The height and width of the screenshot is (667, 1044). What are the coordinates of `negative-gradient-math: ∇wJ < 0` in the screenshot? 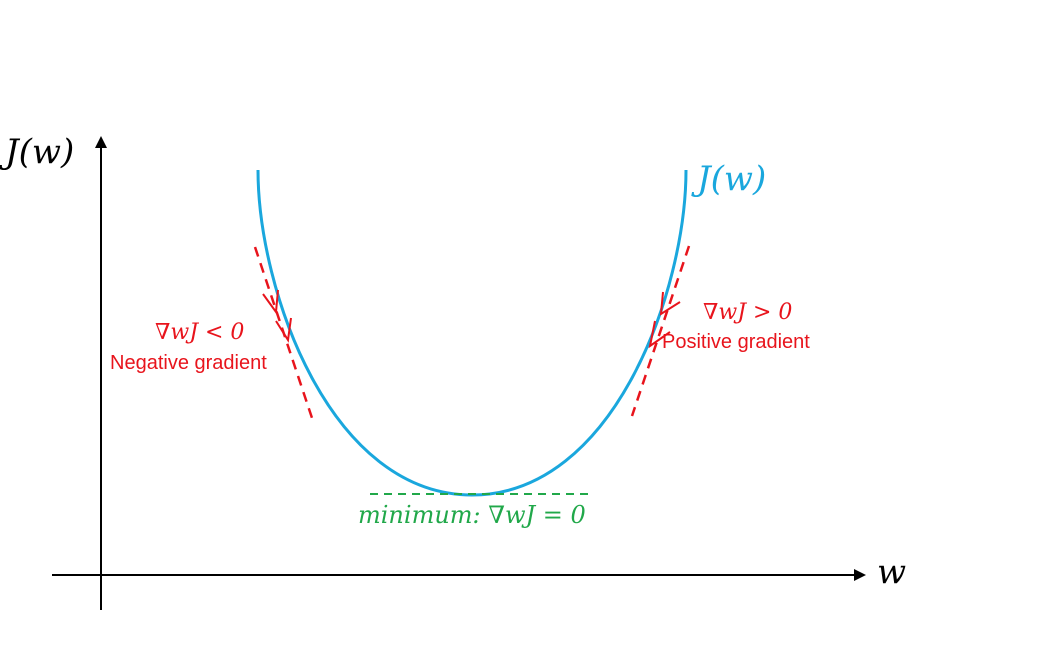 It's located at (199, 332).